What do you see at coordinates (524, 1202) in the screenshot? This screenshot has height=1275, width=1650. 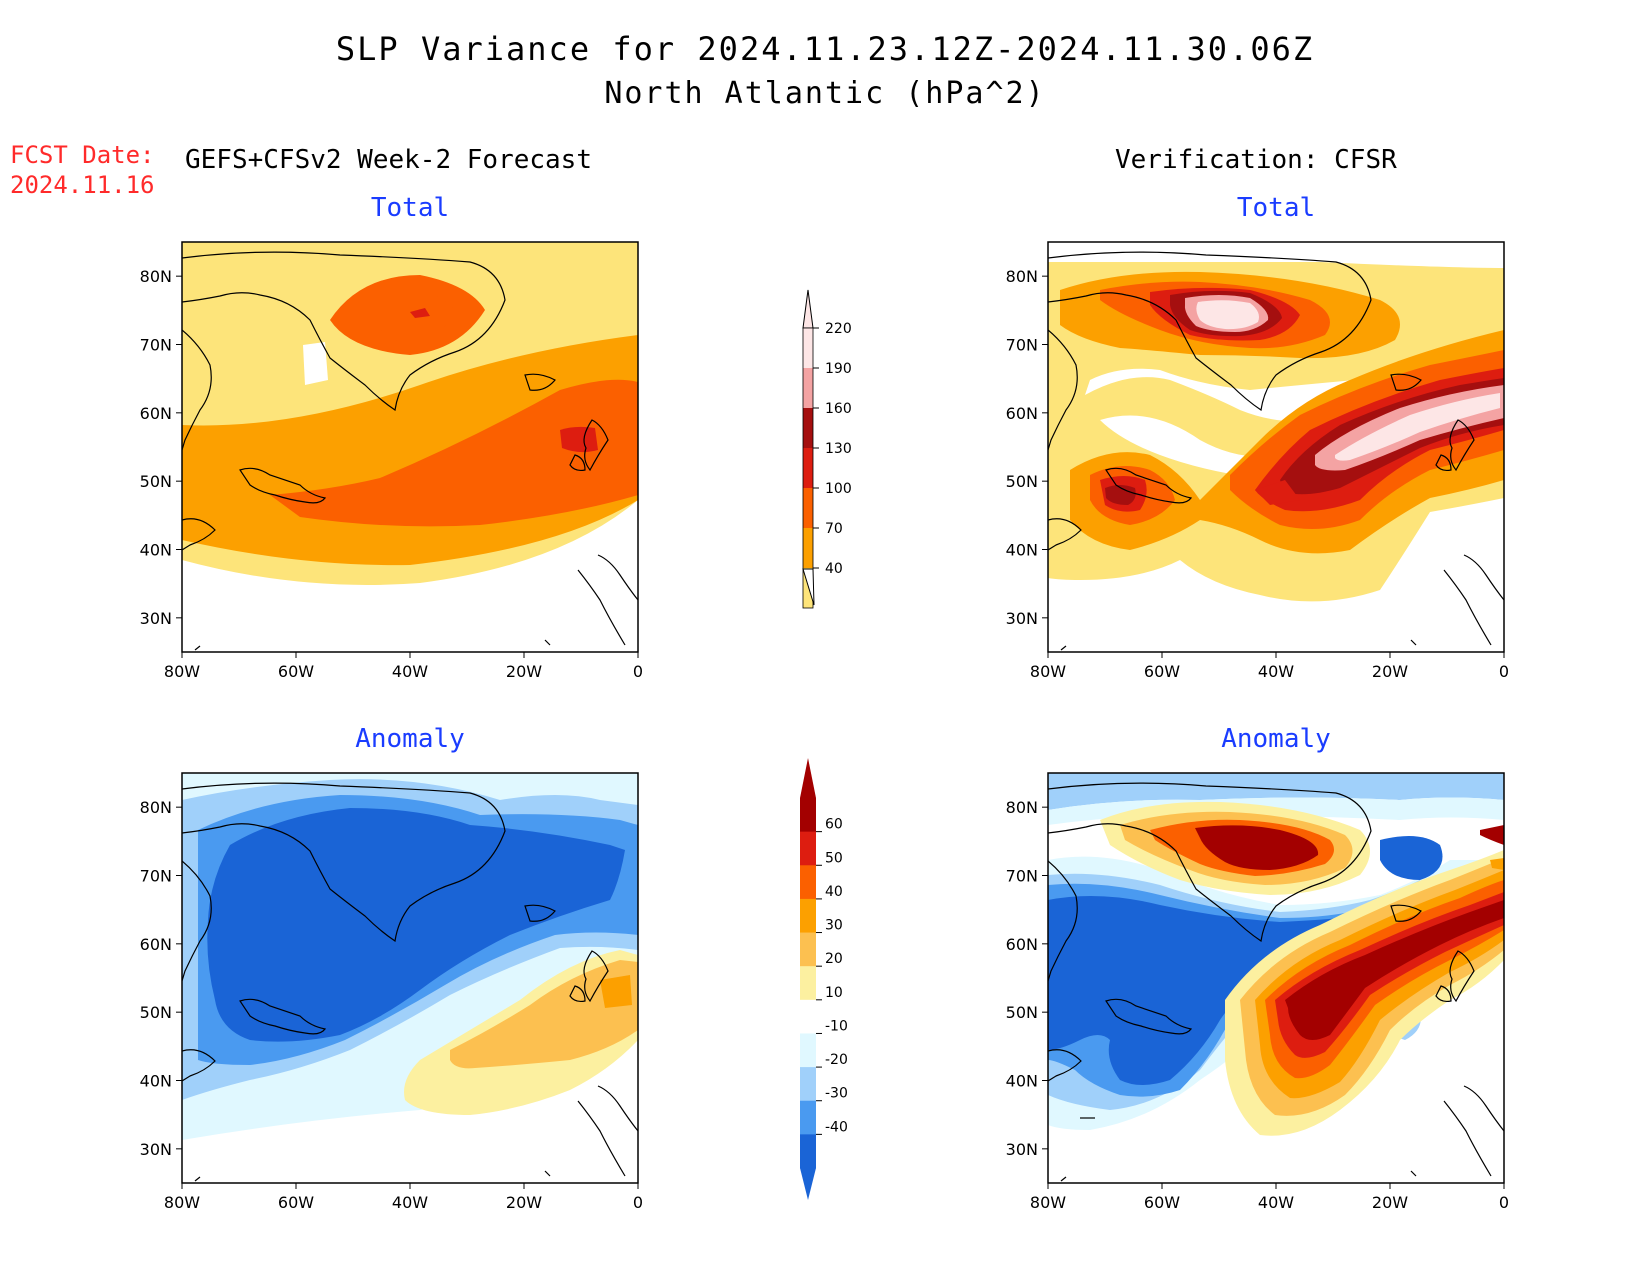 I see `fc-anom-lon-label: 20W` at bounding box center [524, 1202].